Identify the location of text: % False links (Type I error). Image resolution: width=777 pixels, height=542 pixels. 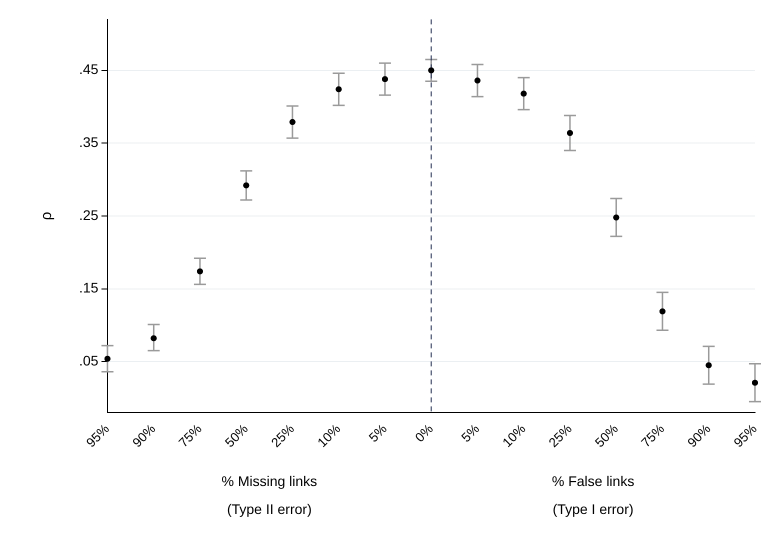
(593, 495).